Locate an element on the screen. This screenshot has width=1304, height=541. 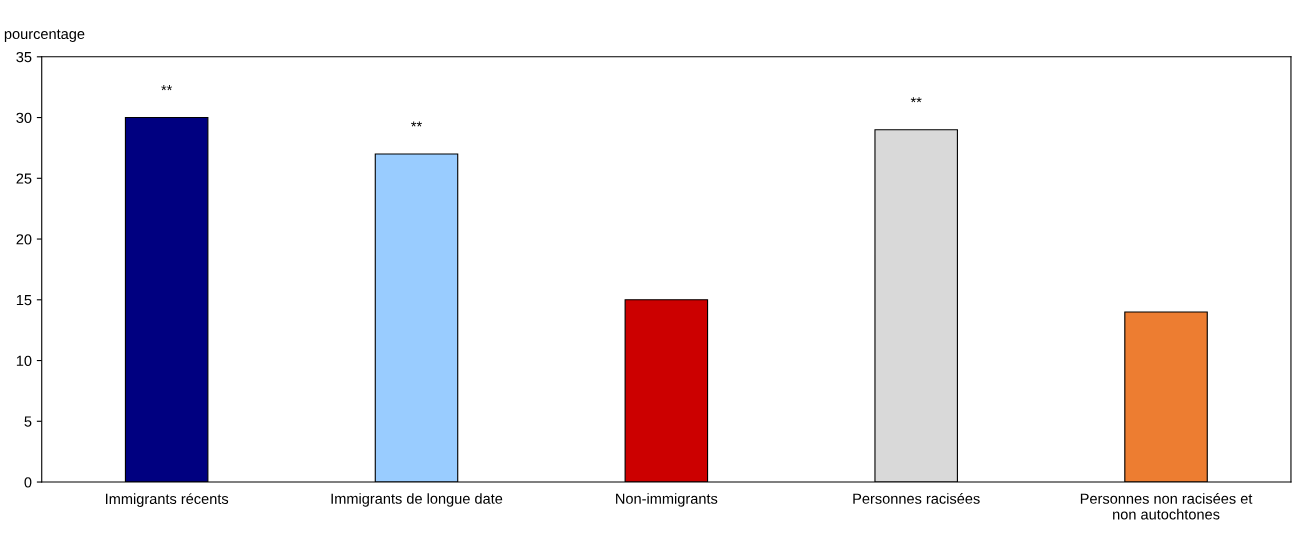
y-tick-label: 20 is located at coordinates (24, 239).